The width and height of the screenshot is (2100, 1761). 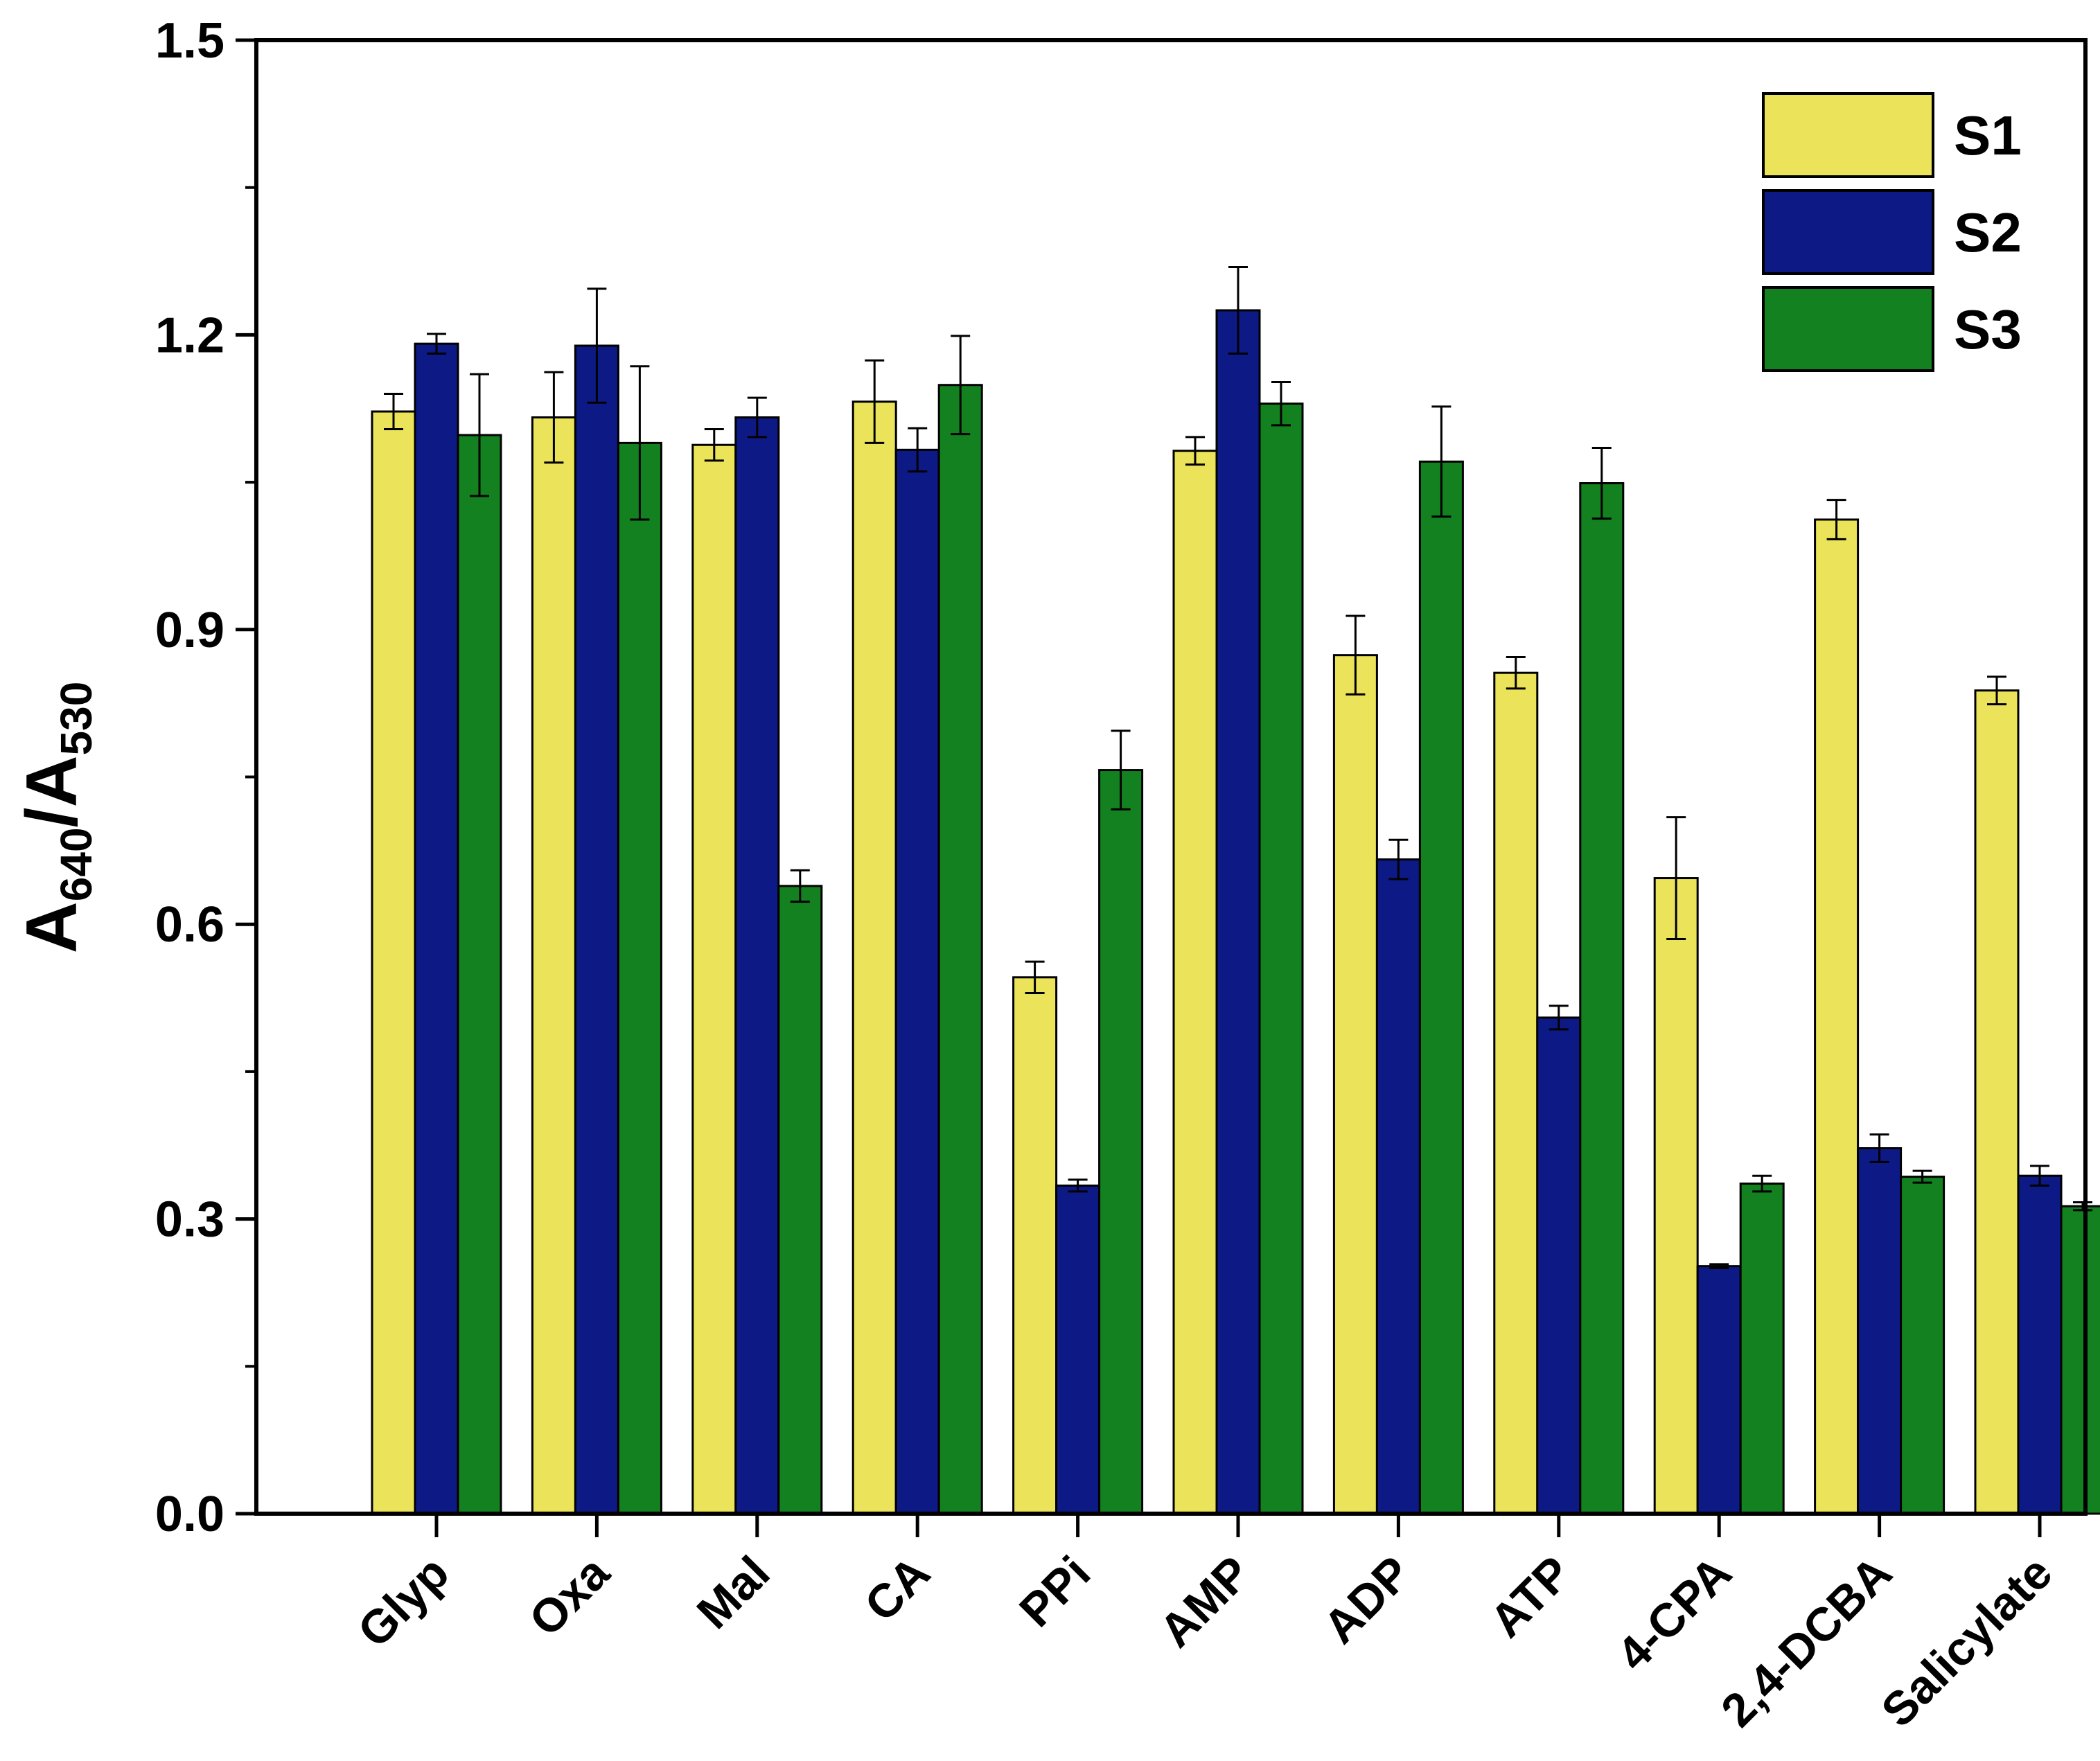 I want to click on legend-swatch-s3, so click(x=1848, y=329).